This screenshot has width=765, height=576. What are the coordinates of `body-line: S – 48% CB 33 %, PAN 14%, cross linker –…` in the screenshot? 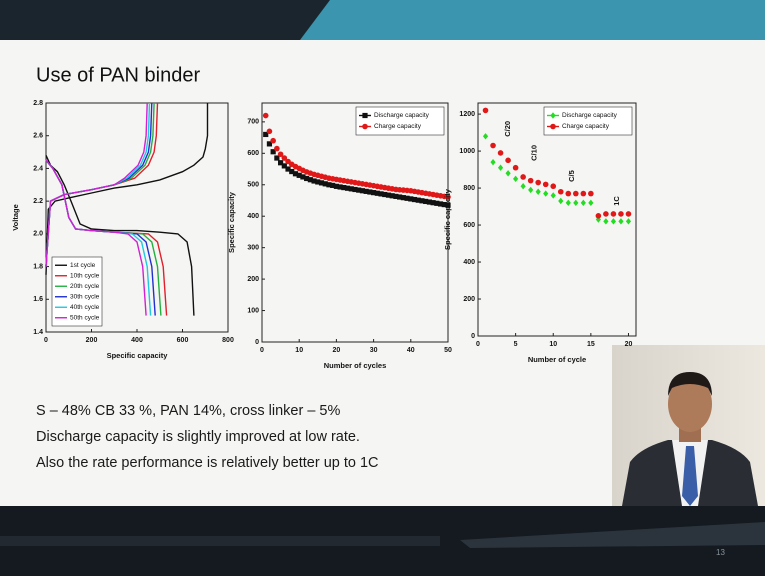 It's located at (188, 411).